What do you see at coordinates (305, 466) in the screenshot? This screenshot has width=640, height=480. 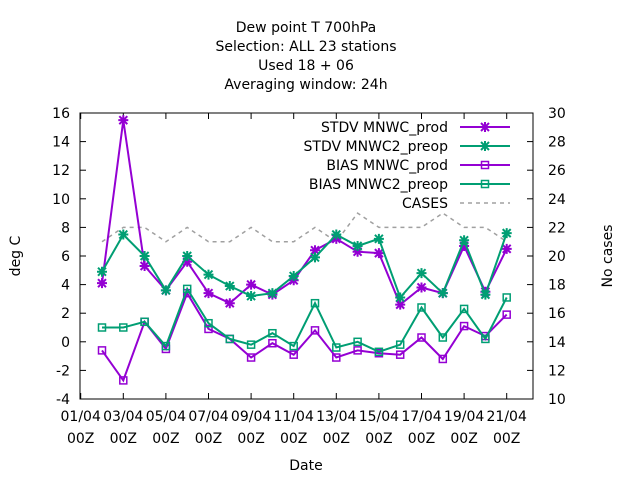 I see `x-axis-label: Date` at bounding box center [305, 466].